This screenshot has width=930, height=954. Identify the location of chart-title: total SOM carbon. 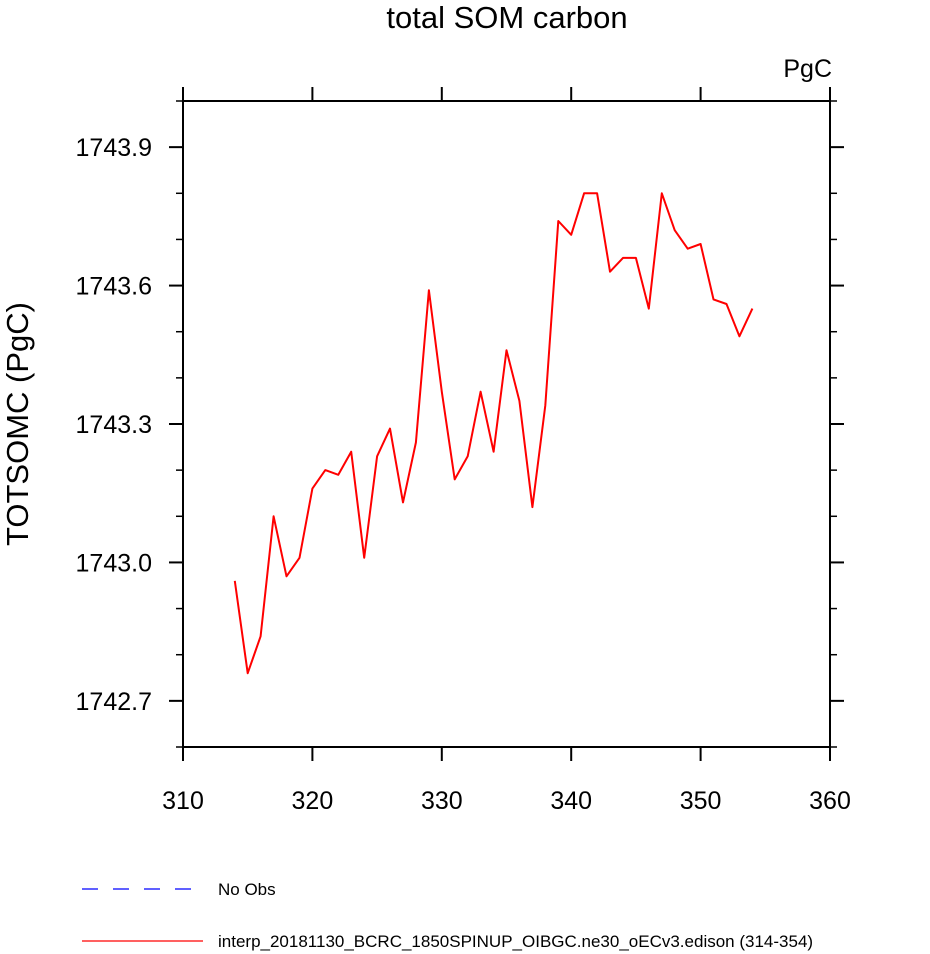
(506, 17).